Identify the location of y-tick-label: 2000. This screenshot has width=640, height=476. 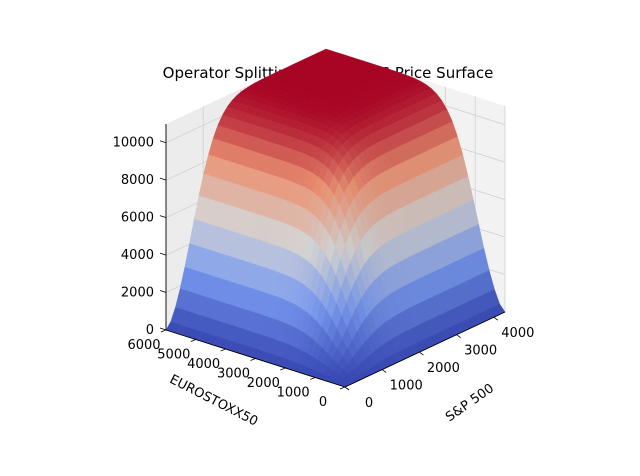
(263, 383).